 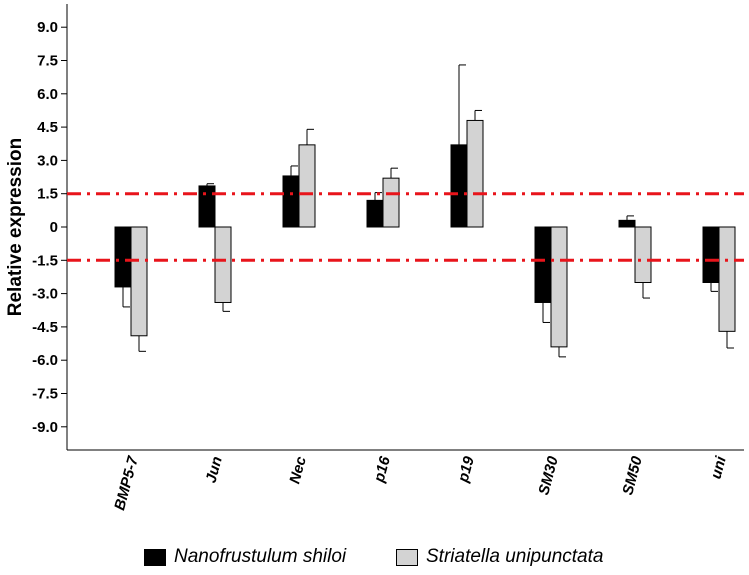 What do you see at coordinates (54, 227) in the screenshot?
I see `y-tick-label: 0` at bounding box center [54, 227].